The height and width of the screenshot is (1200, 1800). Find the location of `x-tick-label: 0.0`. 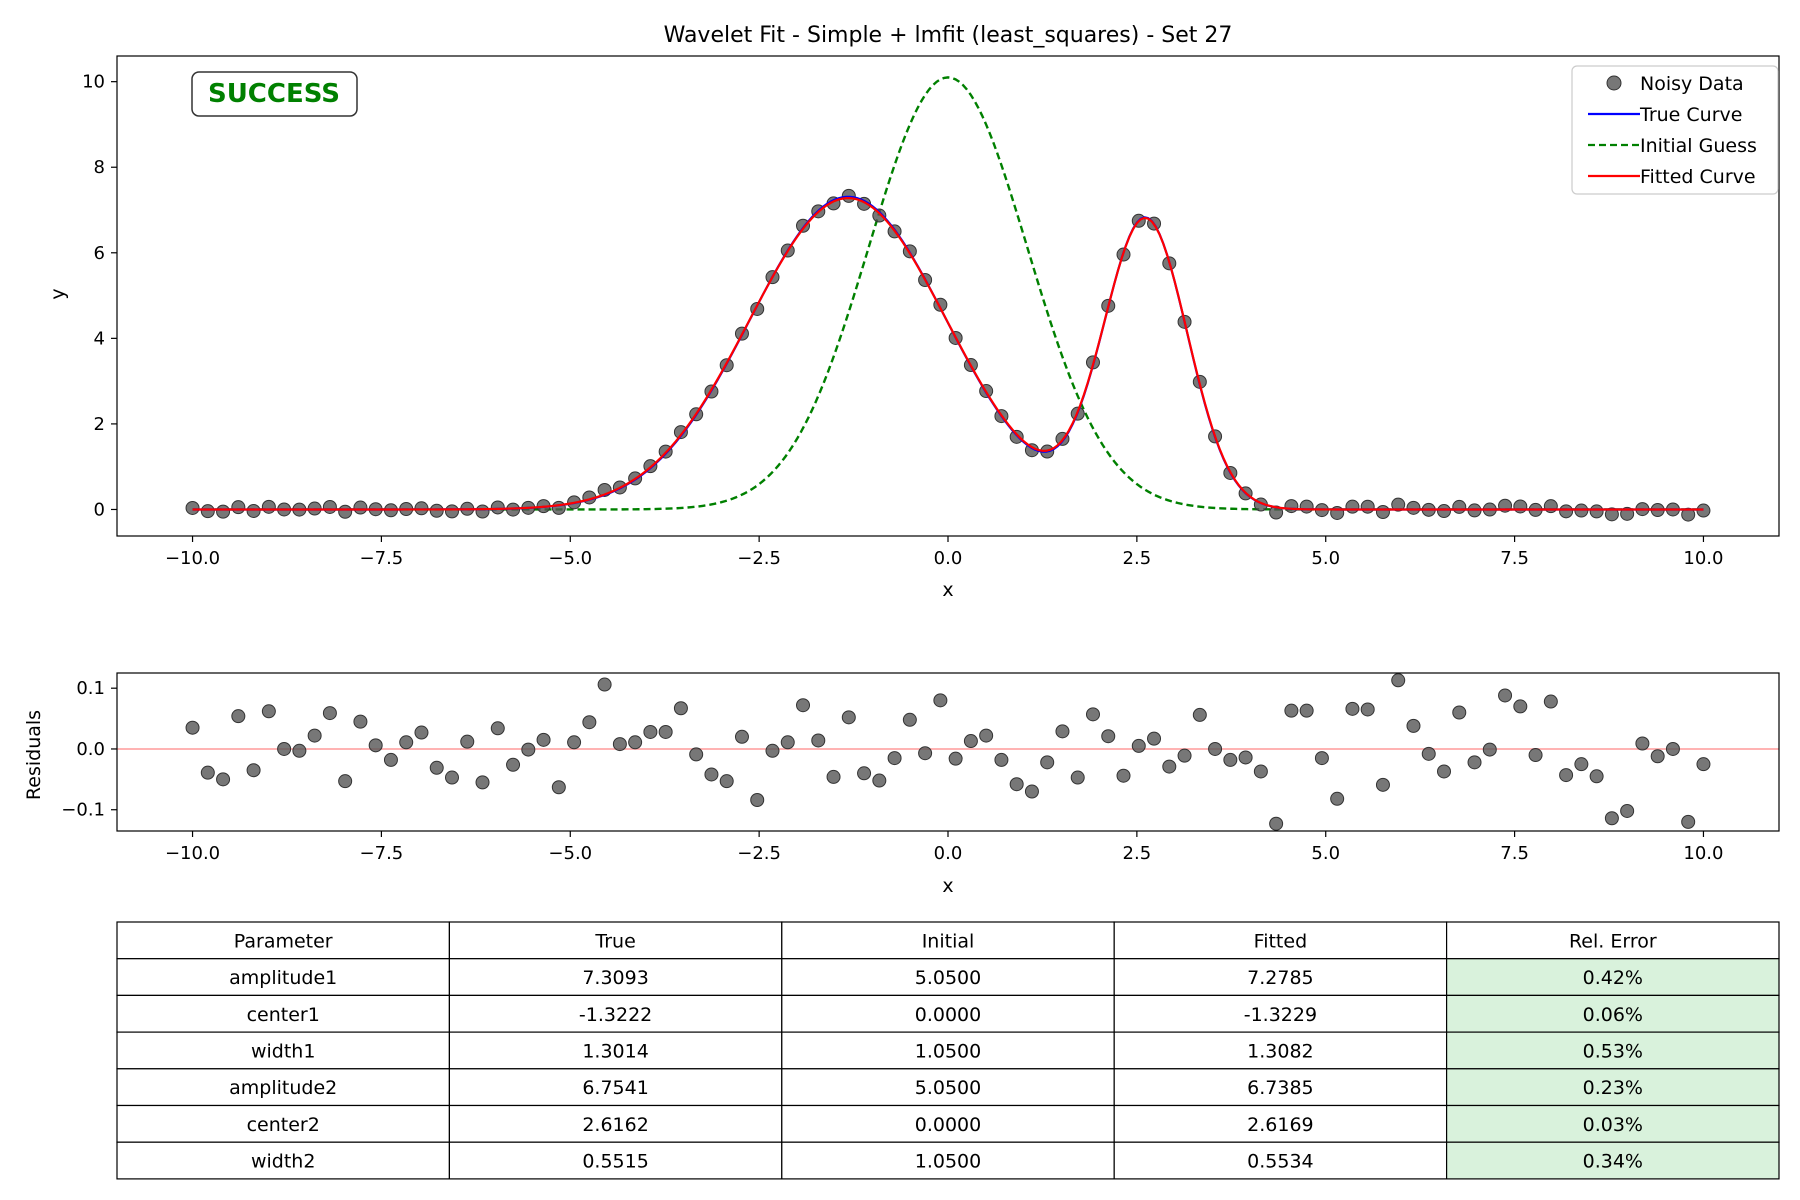

x-tick-label: 0.0 is located at coordinates (948, 558).